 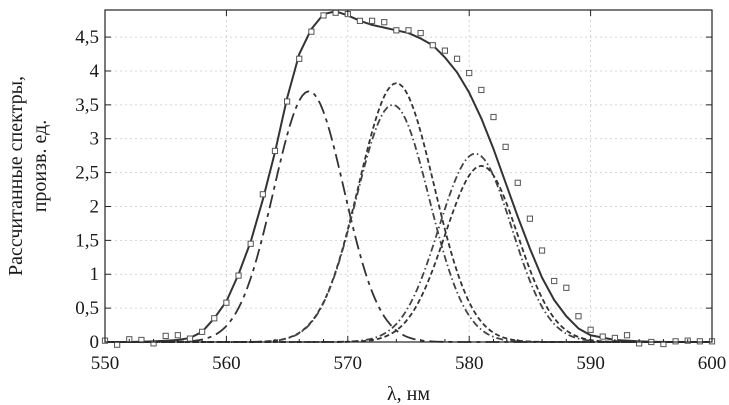 What do you see at coordinates (87, 105) in the screenshot?
I see `y-tick-label: 3,5` at bounding box center [87, 105].